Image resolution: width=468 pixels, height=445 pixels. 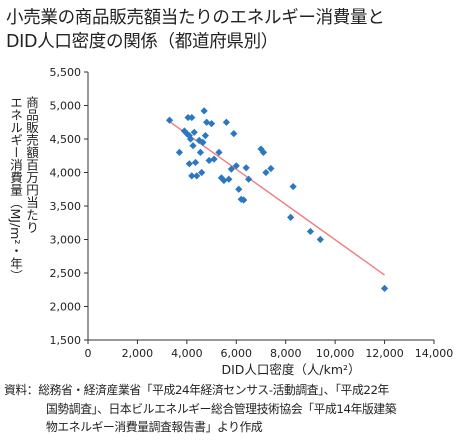 What do you see at coordinates (196, 390) in the screenshot?
I see `source-line-1: 資料：総務省・経済産業省「平成24年経済センサス-活動調査」、「平成22年` at bounding box center [196, 390].